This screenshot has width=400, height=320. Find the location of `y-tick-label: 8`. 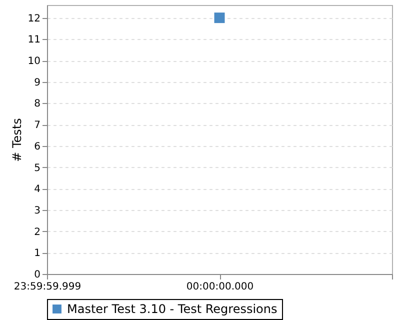

y-tick-label: 8 is located at coordinates (37, 104).